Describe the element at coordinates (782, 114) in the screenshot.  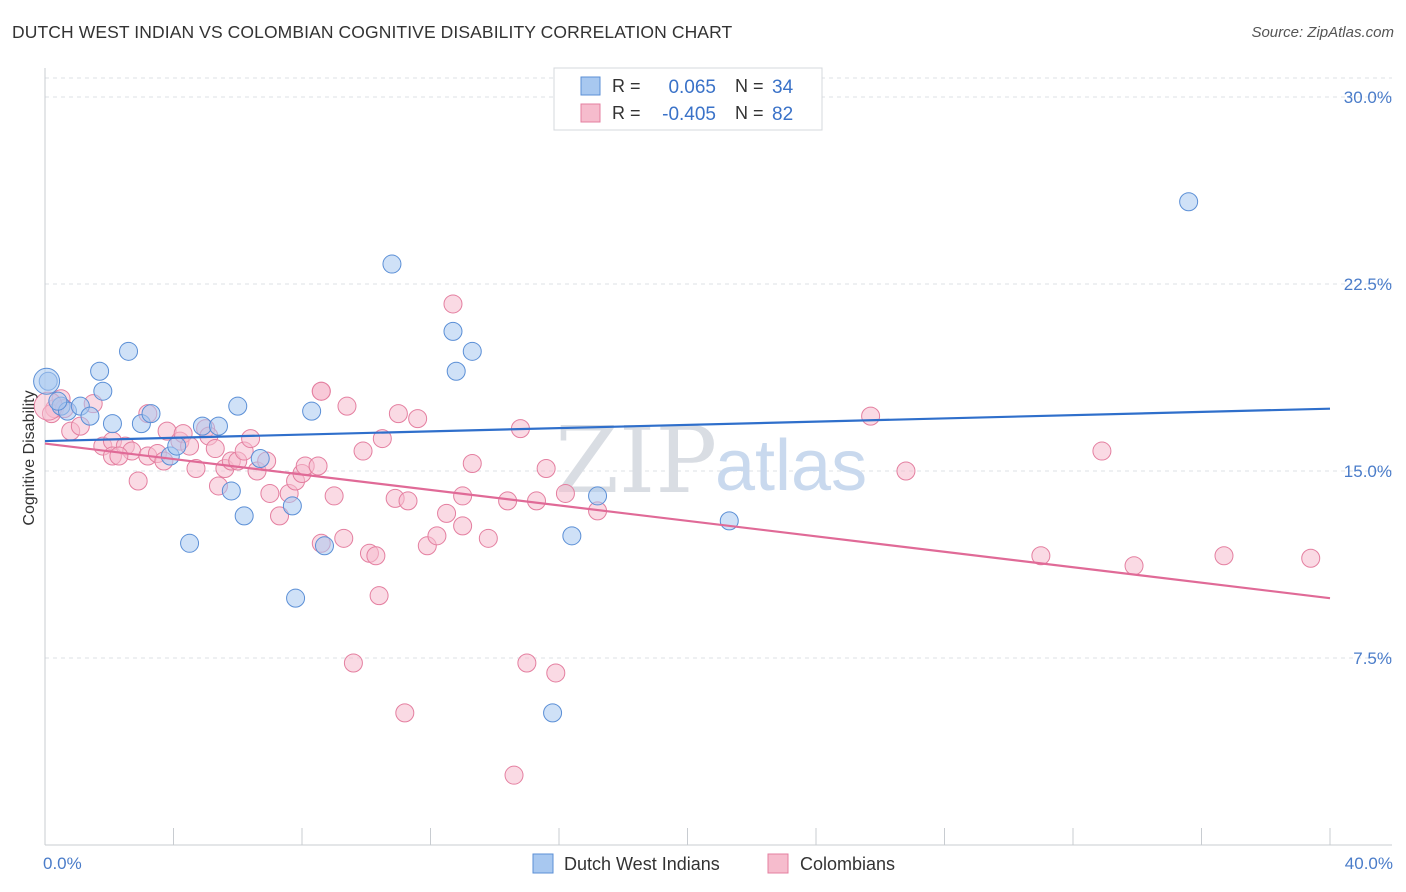
I see `legend-n-value-2: 82` at that location.